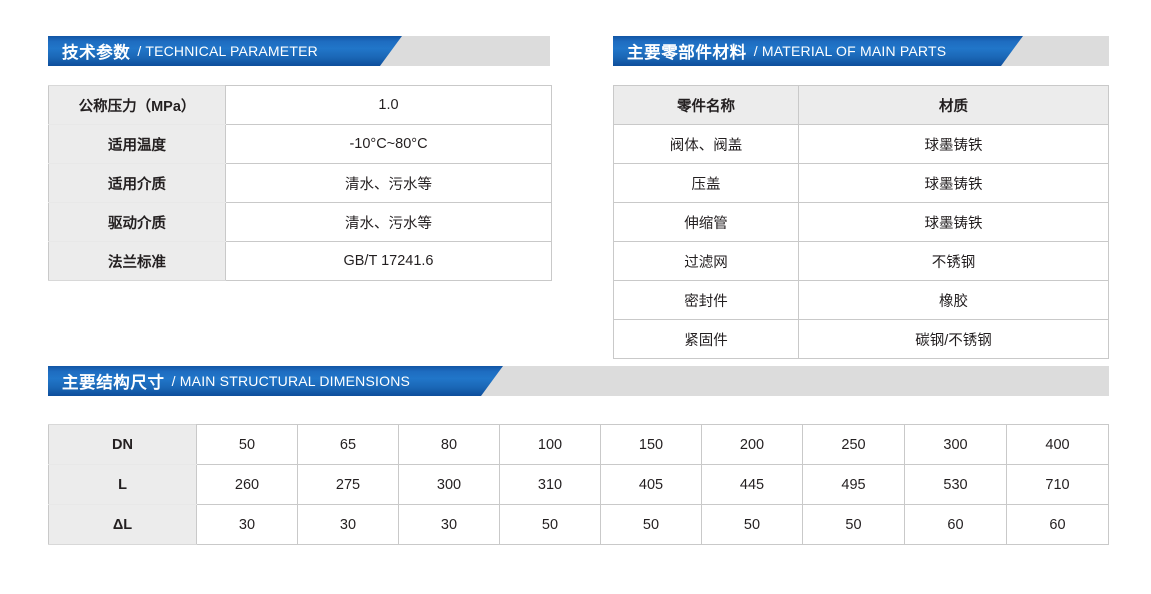  I want to click on table-row: 密封件 橡胶, so click(861, 300).